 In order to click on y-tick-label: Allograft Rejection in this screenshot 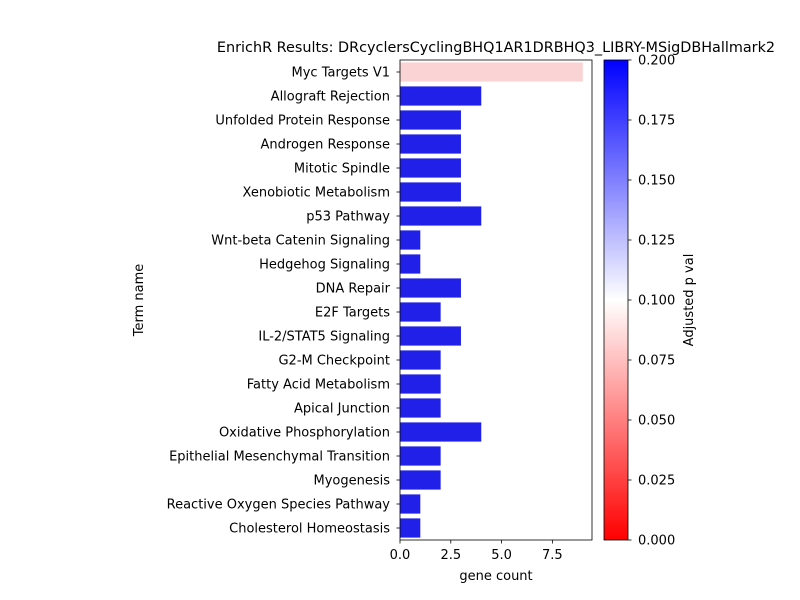, I will do `click(330, 97)`.